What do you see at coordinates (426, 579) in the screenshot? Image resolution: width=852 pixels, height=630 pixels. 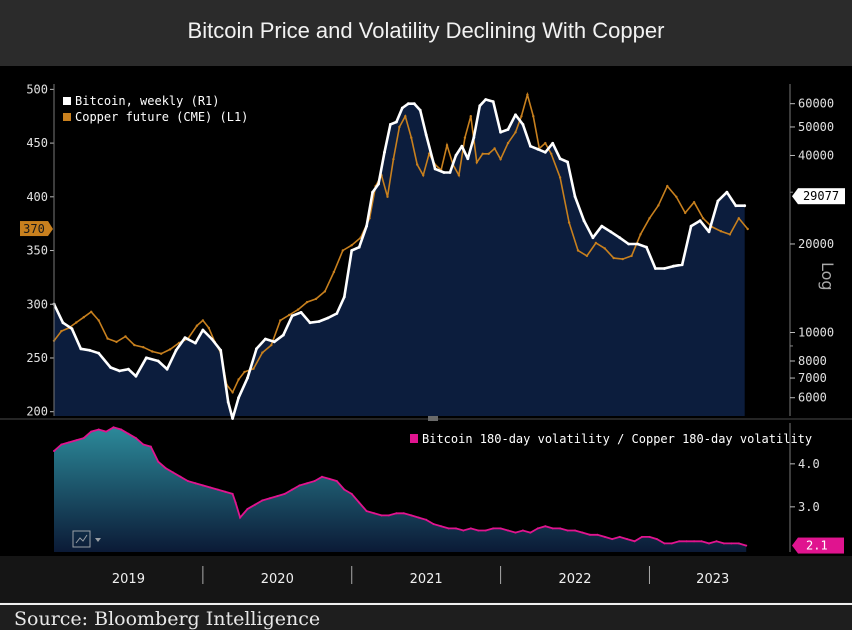 I see `x-axis-band` at bounding box center [426, 579].